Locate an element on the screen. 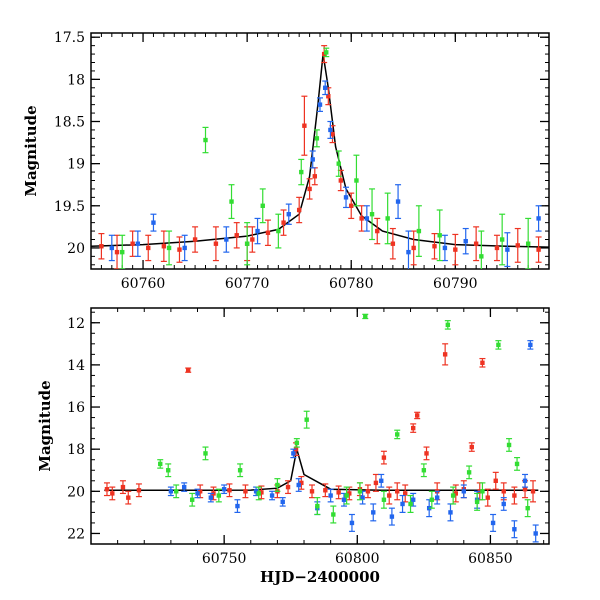  top-y-tick-label: 20 is located at coordinates (76, 249).